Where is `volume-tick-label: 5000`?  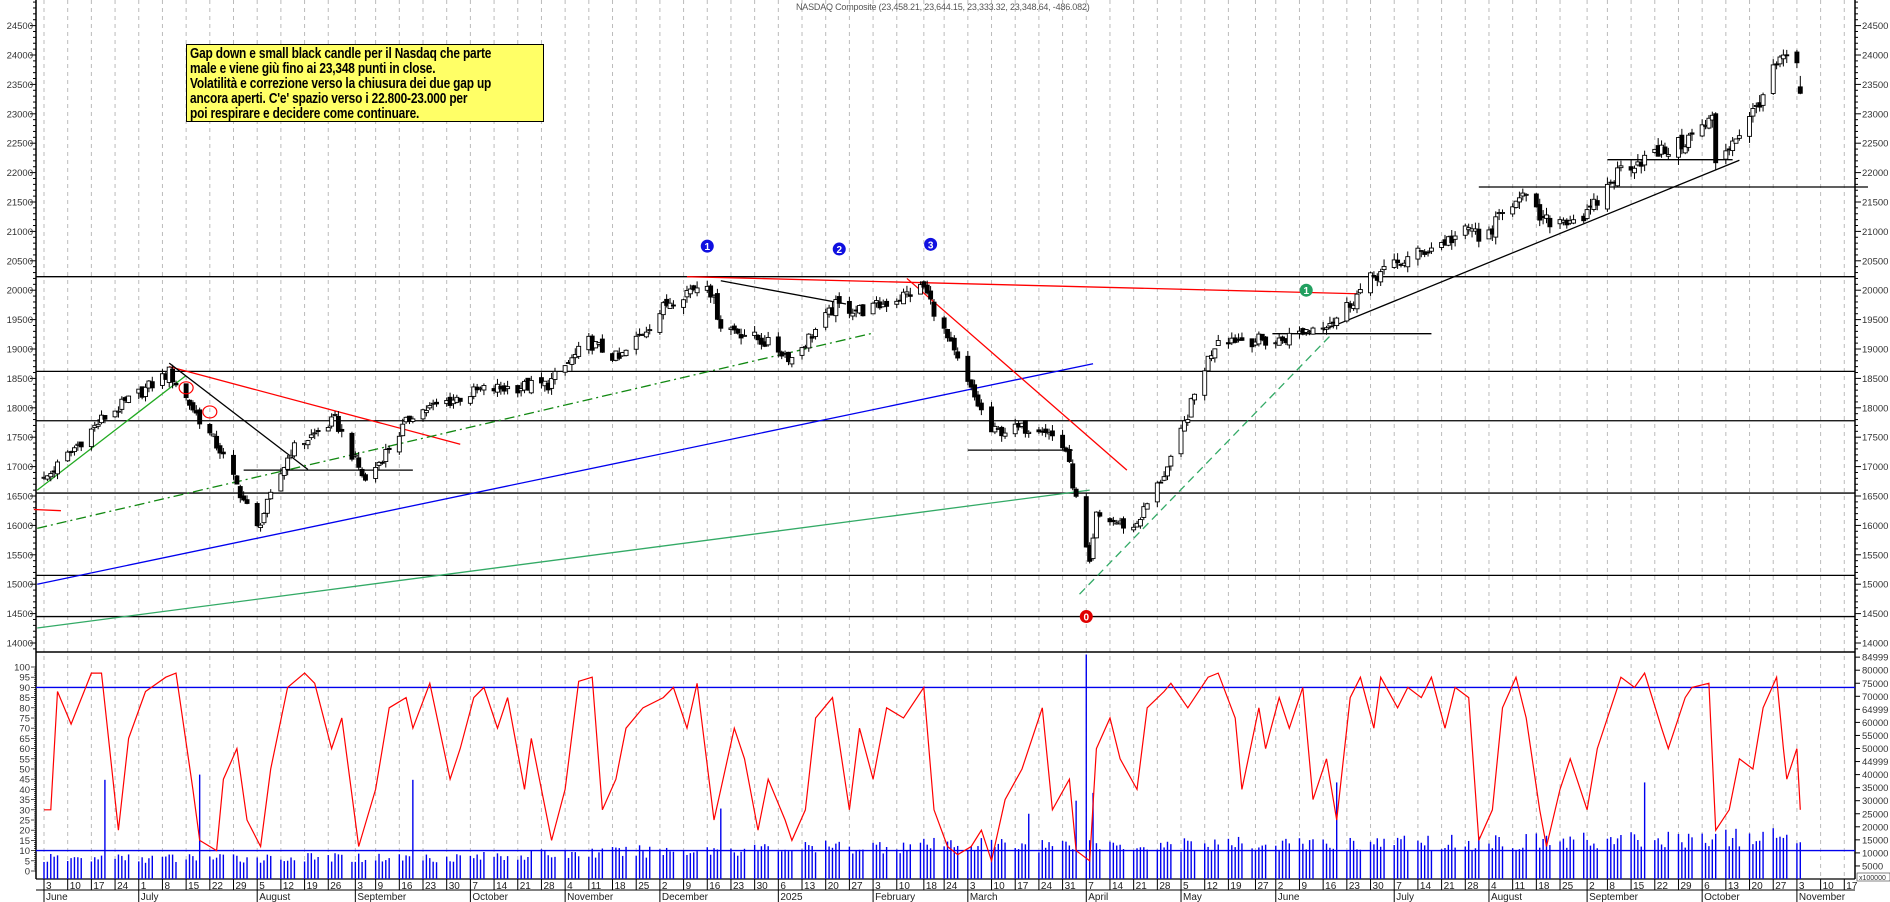
volume-tick-label: 5000 is located at coordinates (1872, 866).